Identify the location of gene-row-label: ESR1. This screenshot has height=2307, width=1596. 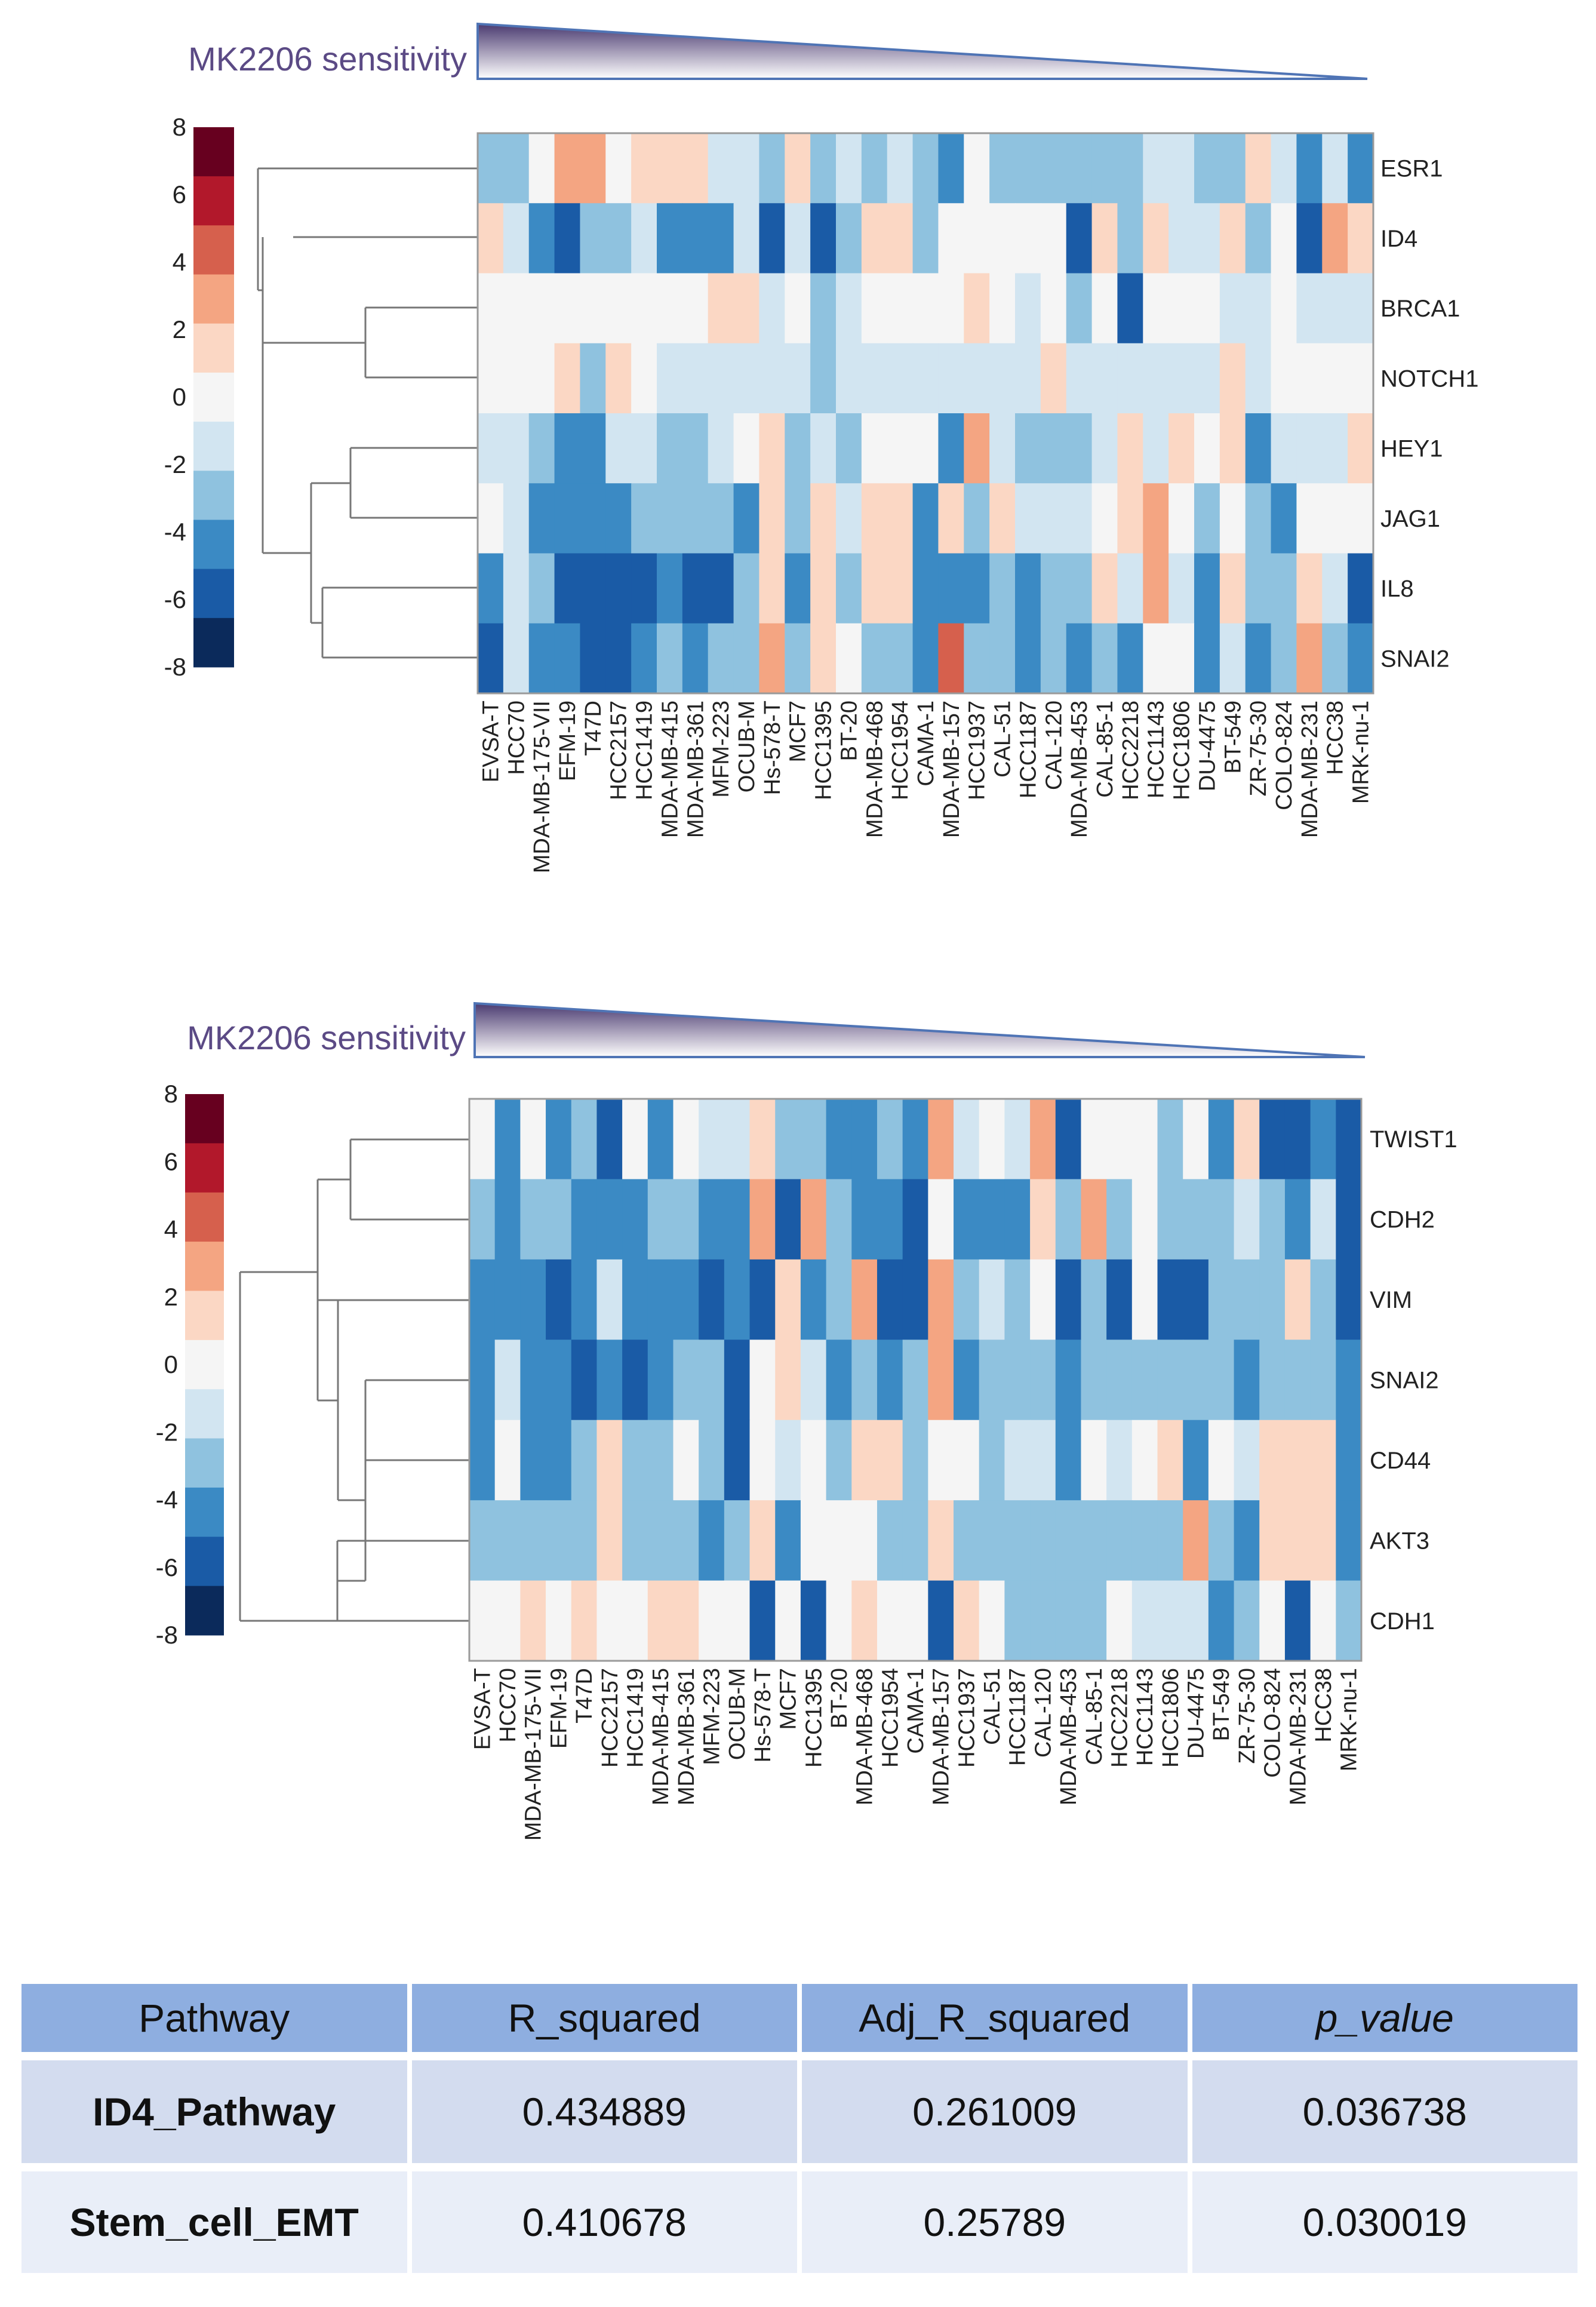
(1411, 169).